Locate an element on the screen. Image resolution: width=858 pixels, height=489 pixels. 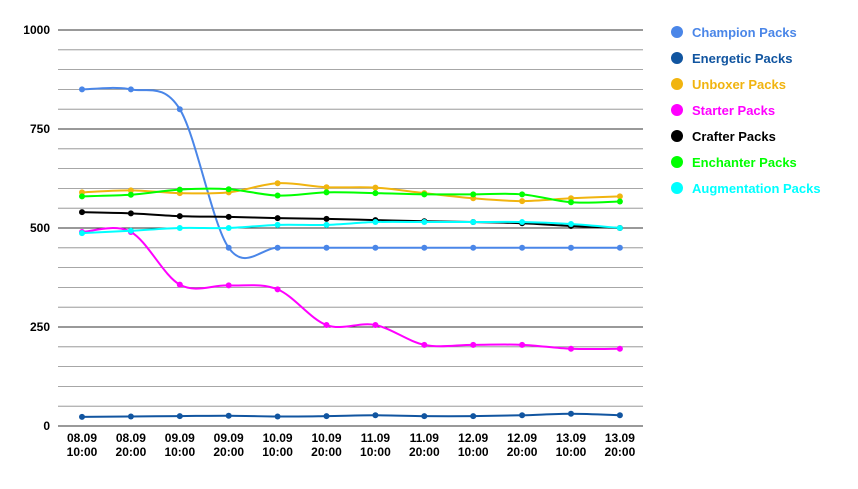
legend-label: Unboxer Packs is located at coordinates (739, 84).